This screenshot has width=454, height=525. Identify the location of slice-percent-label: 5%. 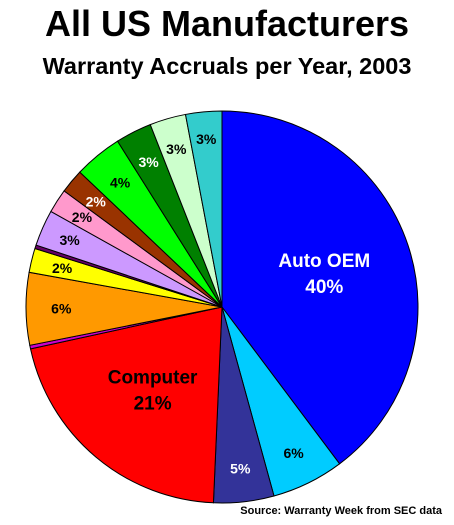
(240, 469).